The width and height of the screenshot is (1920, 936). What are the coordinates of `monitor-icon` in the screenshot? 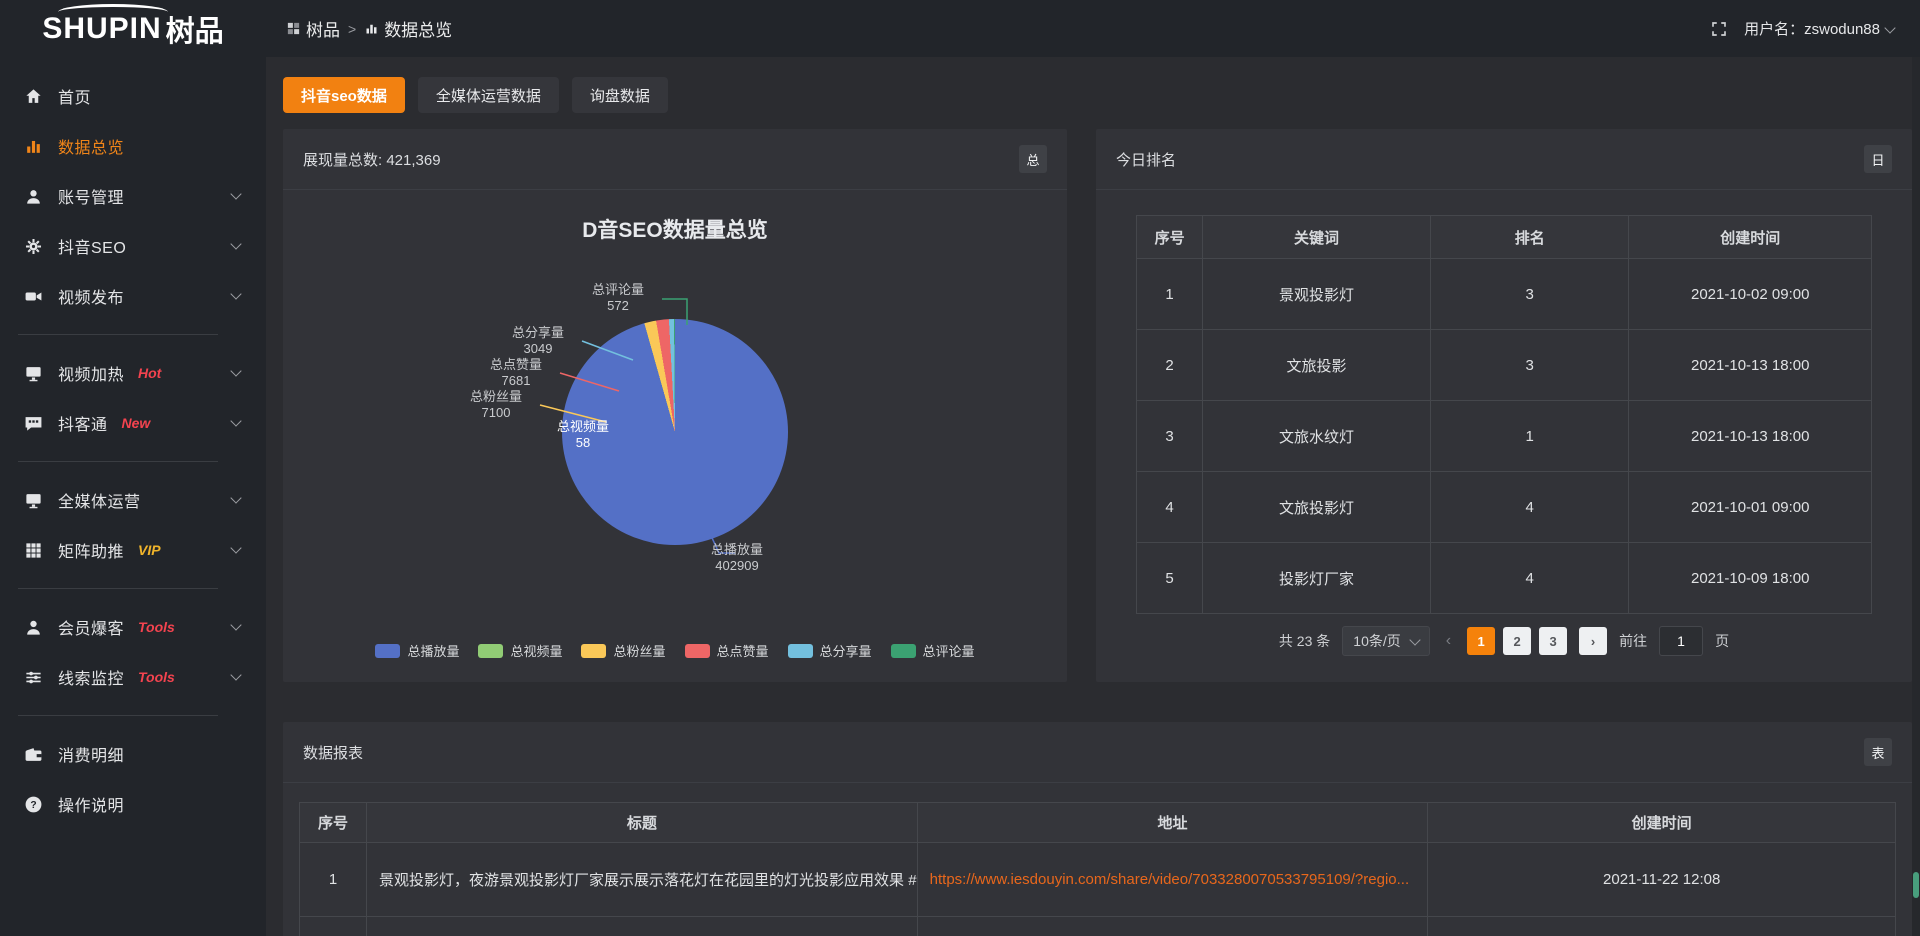 It's located at (33, 373).